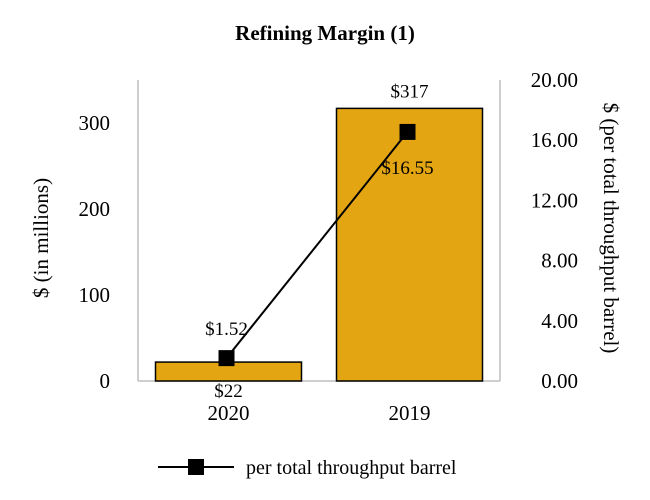  Describe the element at coordinates (351, 468) in the screenshot. I see `legend-entry-label: per total throughput barrel` at that location.